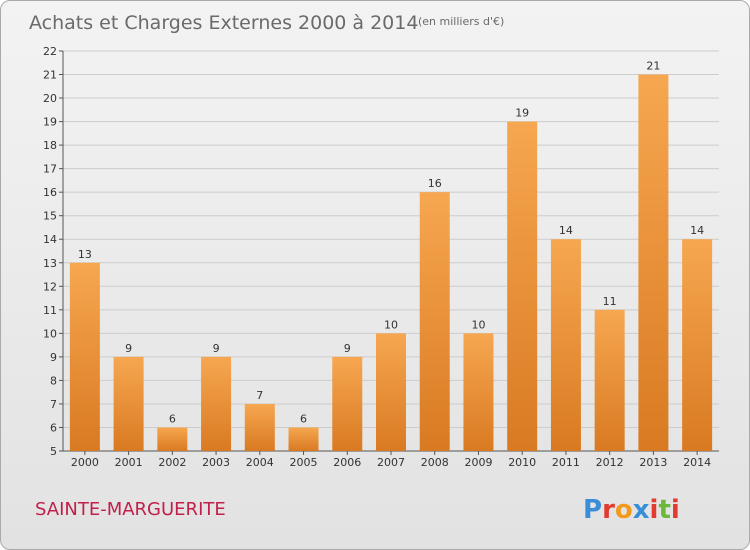 This screenshot has width=750, height=550. What do you see at coordinates (566, 230) in the screenshot?
I see `data-label-2011: 14` at bounding box center [566, 230].